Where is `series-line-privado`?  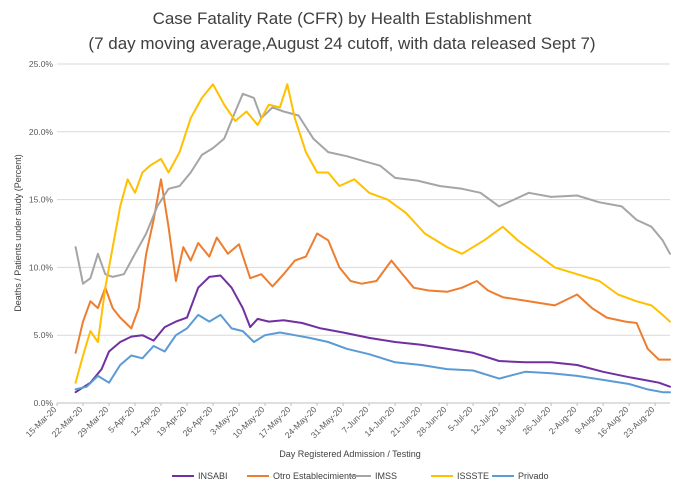 series-line-privado is located at coordinates (372, 353).